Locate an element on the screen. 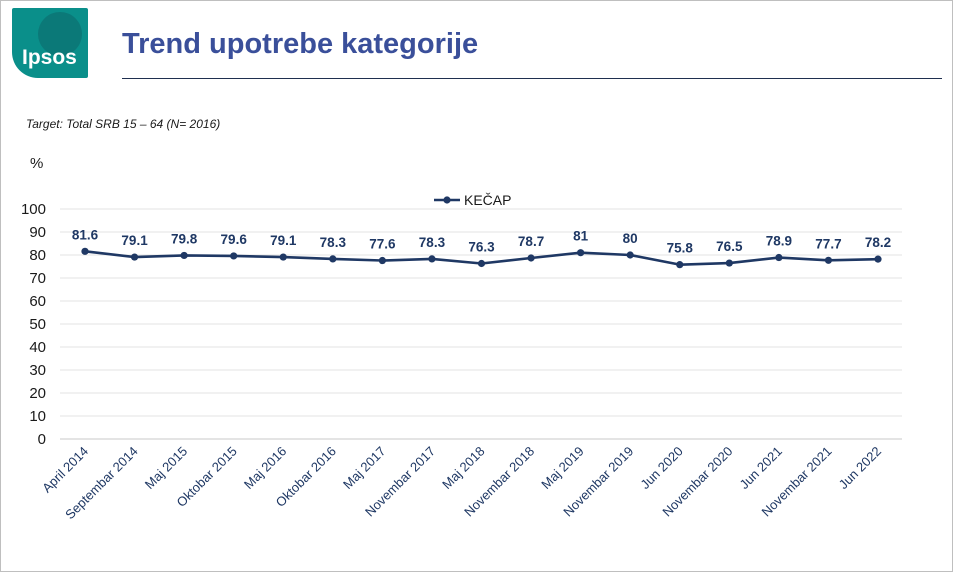 The width and height of the screenshot is (953, 572). legend-label: KEČAP is located at coordinates (487, 200).